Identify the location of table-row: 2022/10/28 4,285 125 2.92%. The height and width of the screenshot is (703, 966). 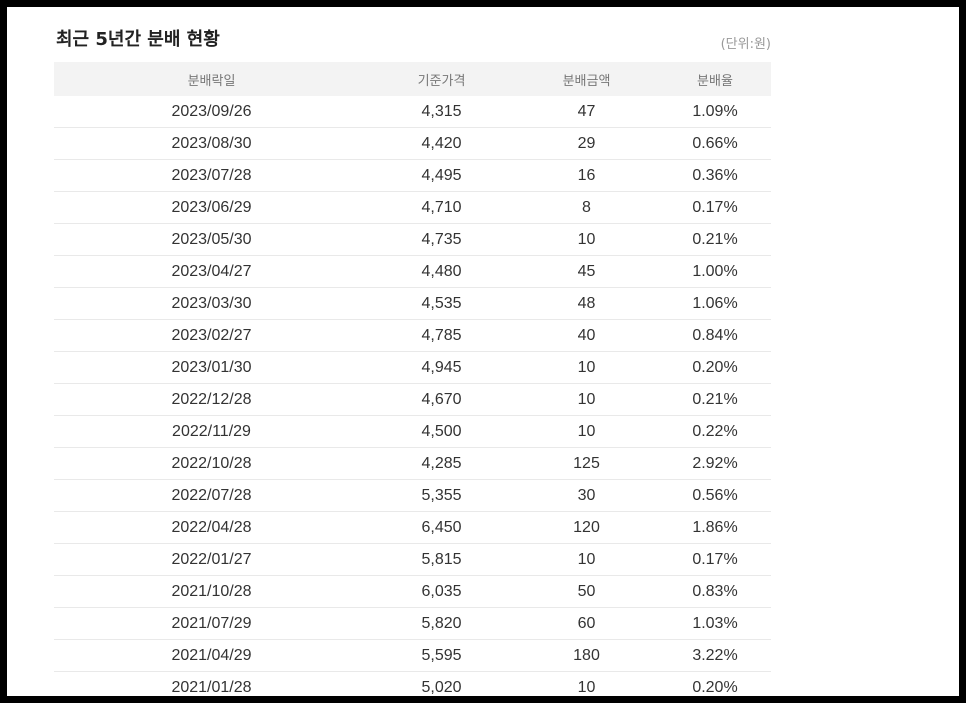
(412, 463).